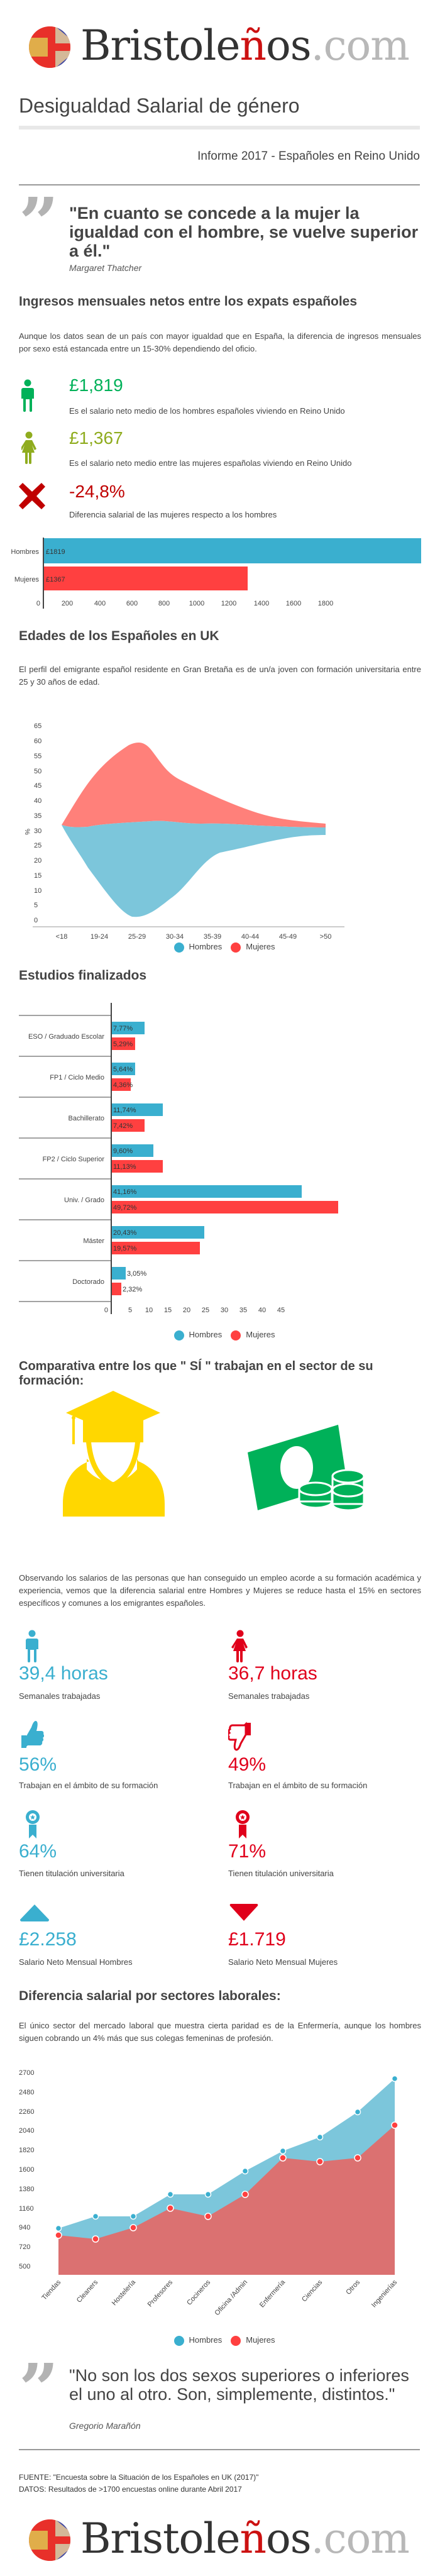 The width and height of the screenshot is (440, 2576). I want to click on thumbs-up-icon, so click(32, 1737).